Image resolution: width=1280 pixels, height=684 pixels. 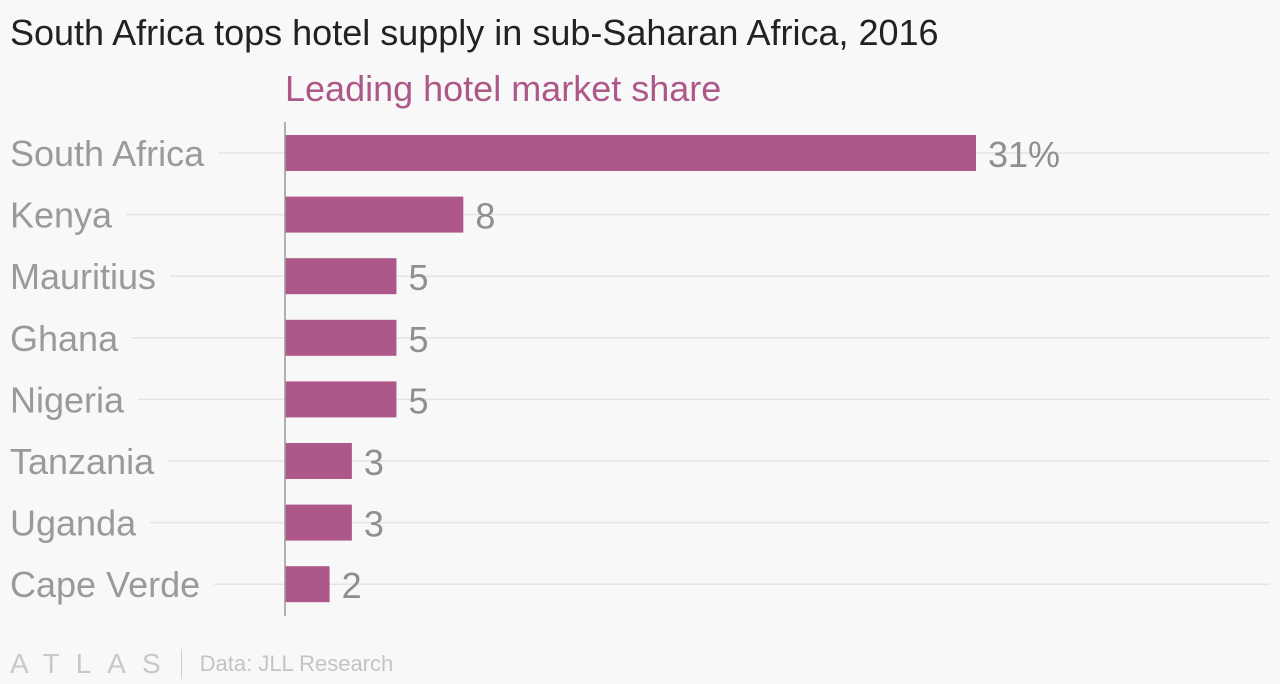 What do you see at coordinates (61, 215) in the screenshot?
I see `category-label: Kenya` at bounding box center [61, 215].